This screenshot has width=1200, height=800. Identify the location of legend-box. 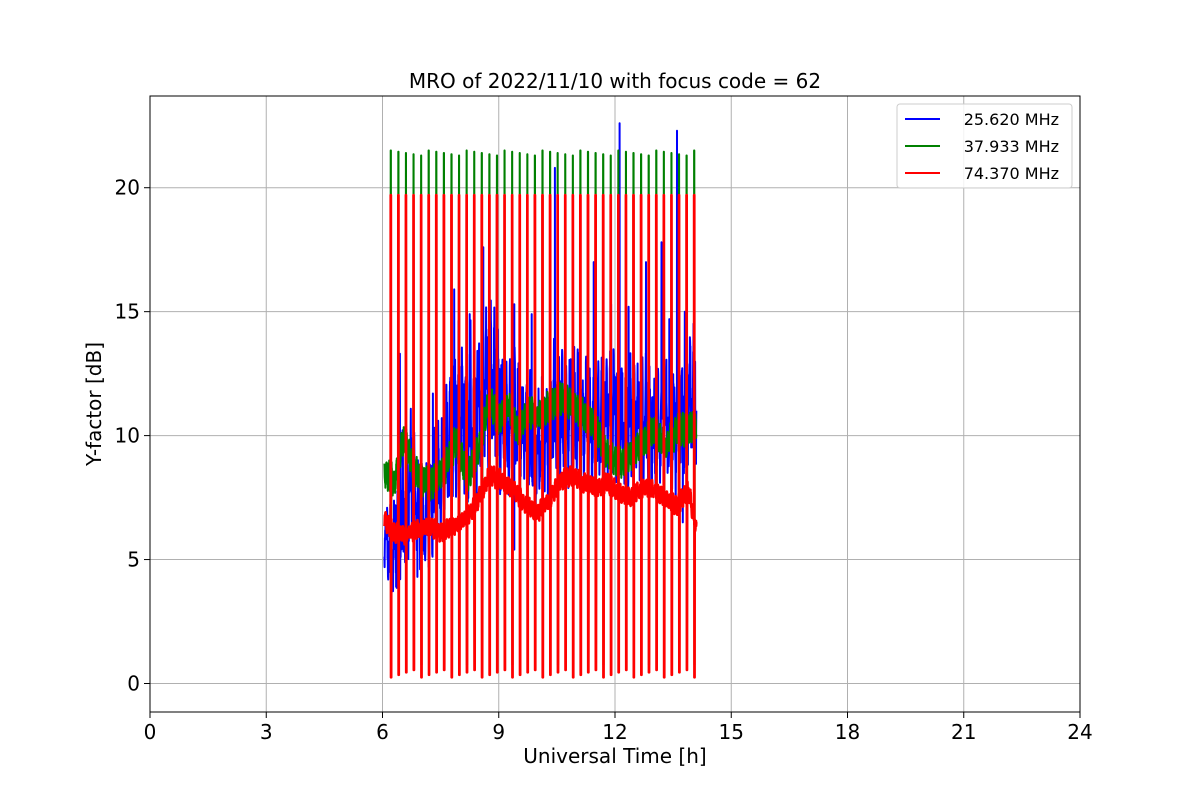
(984, 146).